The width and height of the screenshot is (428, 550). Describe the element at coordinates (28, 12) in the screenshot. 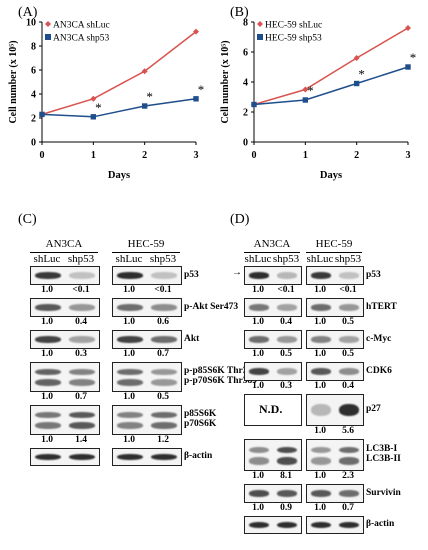

I see `panel-label-a: (A)` at that location.